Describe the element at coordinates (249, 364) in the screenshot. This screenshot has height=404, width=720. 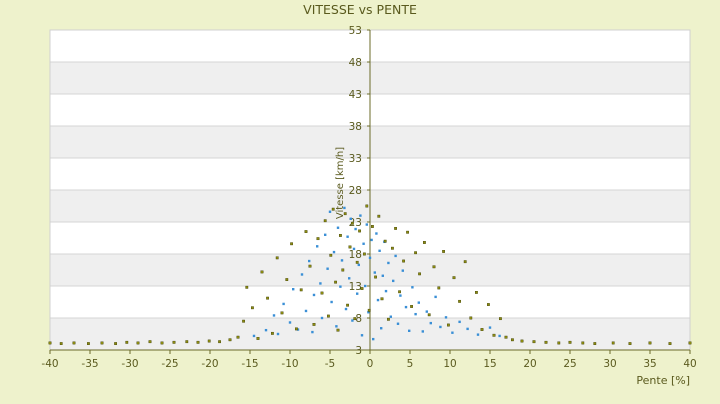
I see `x-tick-label: -15` at that location.